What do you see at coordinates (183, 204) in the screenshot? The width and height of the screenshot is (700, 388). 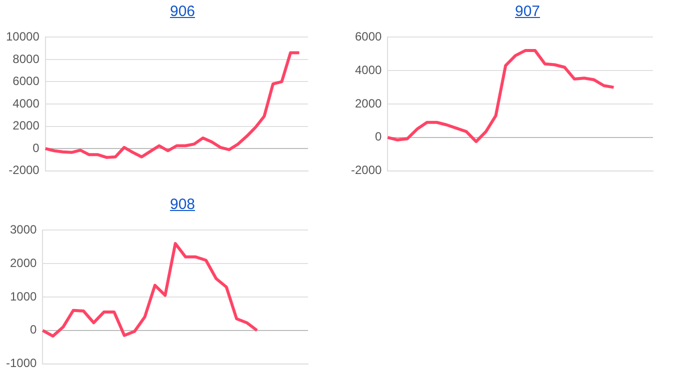 I see `chart-title: 908` at bounding box center [183, 204].